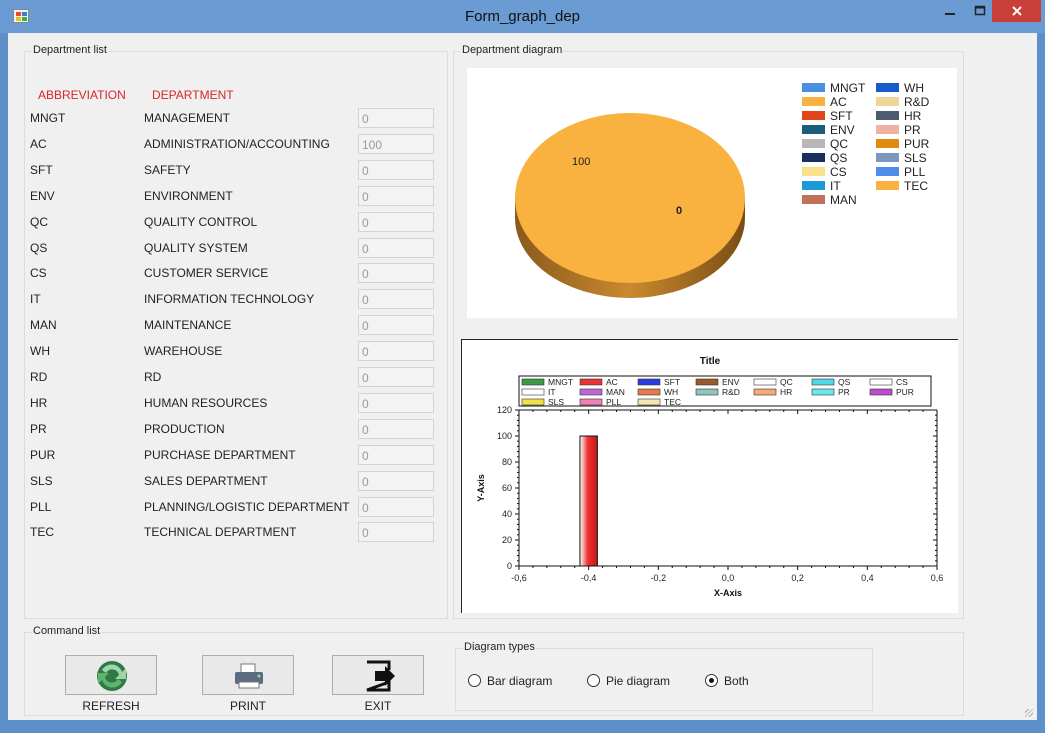  What do you see at coordinates (839, 158) in the screenshot?
I see `pie-legend-label: QS` at bounding box center [839, 158].